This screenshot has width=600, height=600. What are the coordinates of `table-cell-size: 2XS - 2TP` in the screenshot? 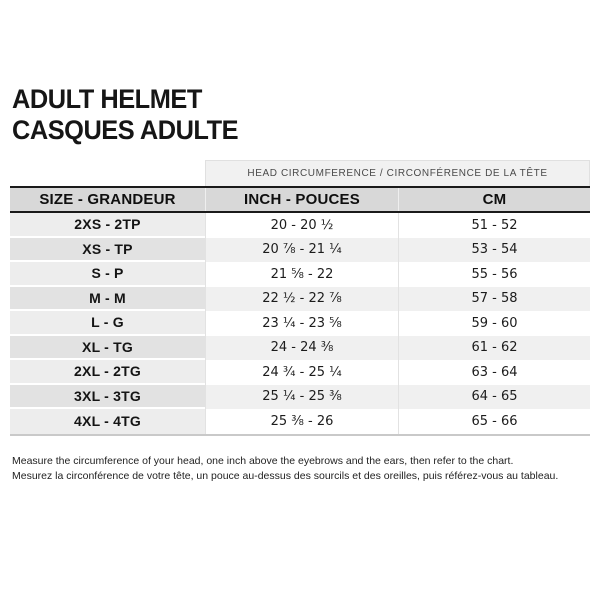 It's located at (107, 225).